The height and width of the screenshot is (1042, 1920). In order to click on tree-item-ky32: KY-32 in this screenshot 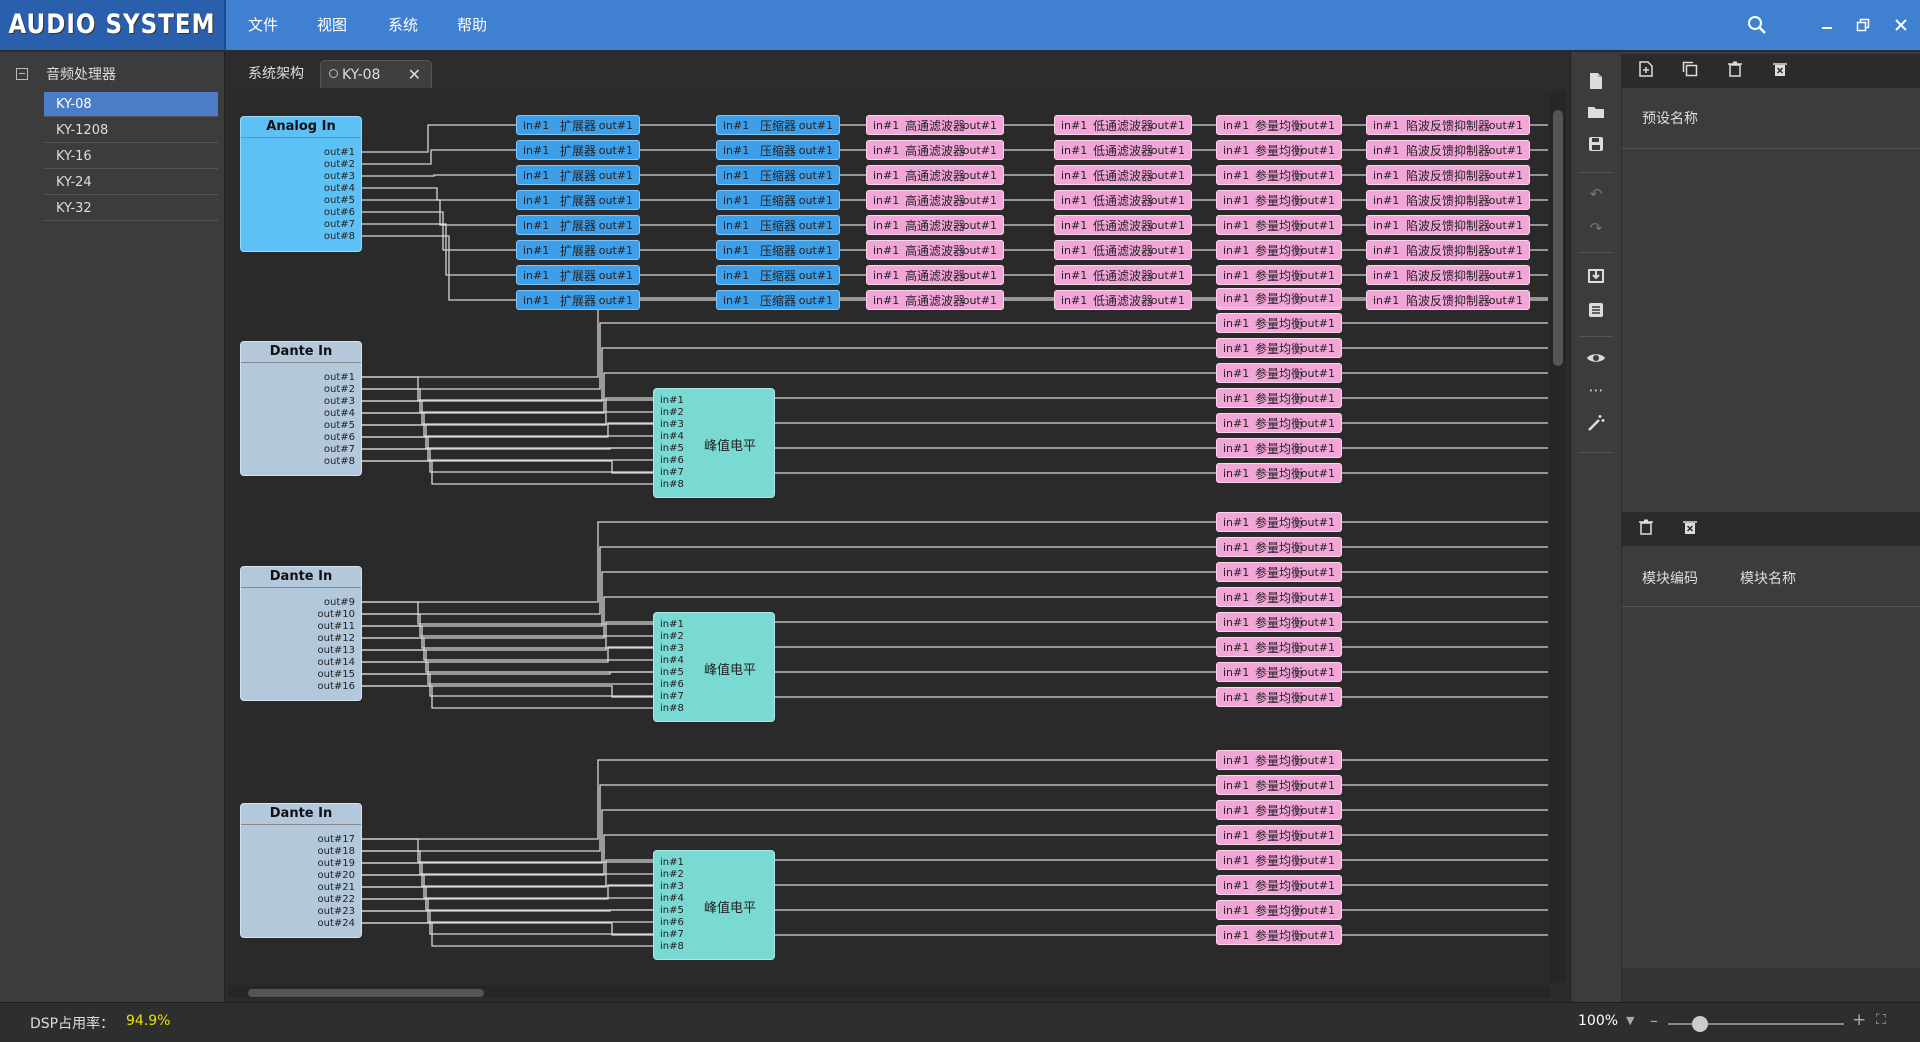, I will do `click(131, 208)`.